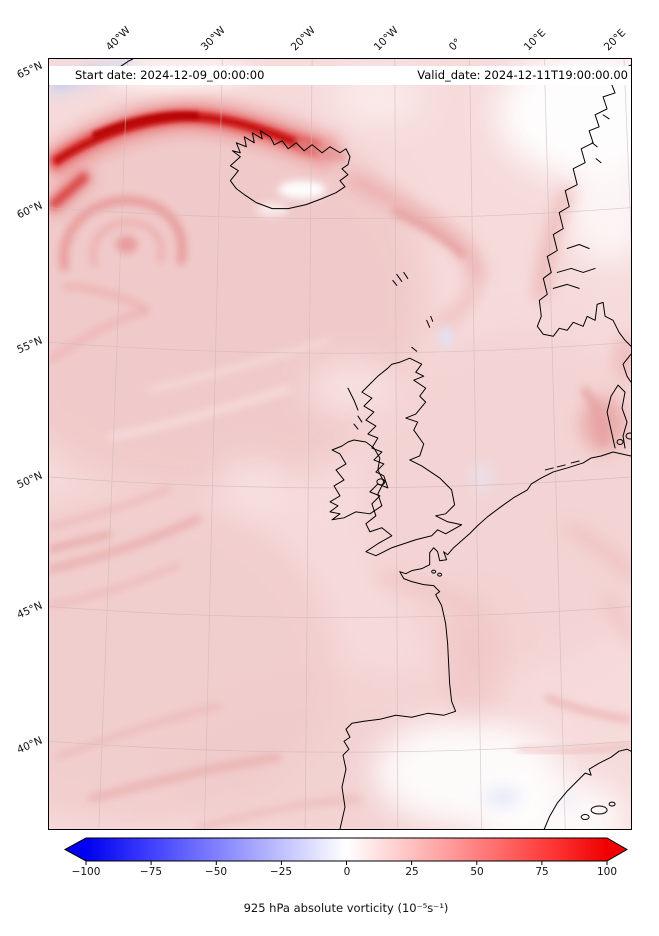 The height and width of the screenshot is (936, 659). Describe the element at coordinates (562, 465) in the screenshot. I see `wadden-islands` at that location.